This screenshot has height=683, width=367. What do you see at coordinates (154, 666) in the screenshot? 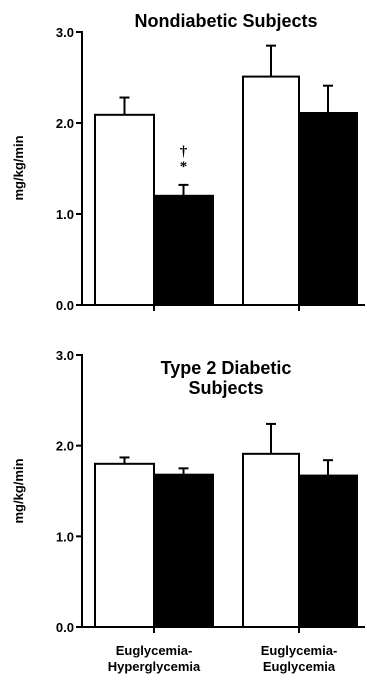
I see `x-category-label: Hyperglycemia` at bounding box center [154, 666].